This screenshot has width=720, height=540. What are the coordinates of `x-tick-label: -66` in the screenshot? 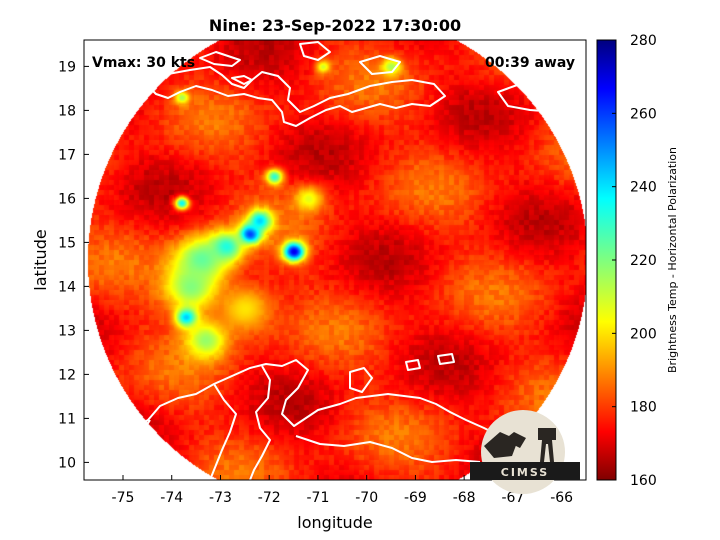 It's located at (561, 498).